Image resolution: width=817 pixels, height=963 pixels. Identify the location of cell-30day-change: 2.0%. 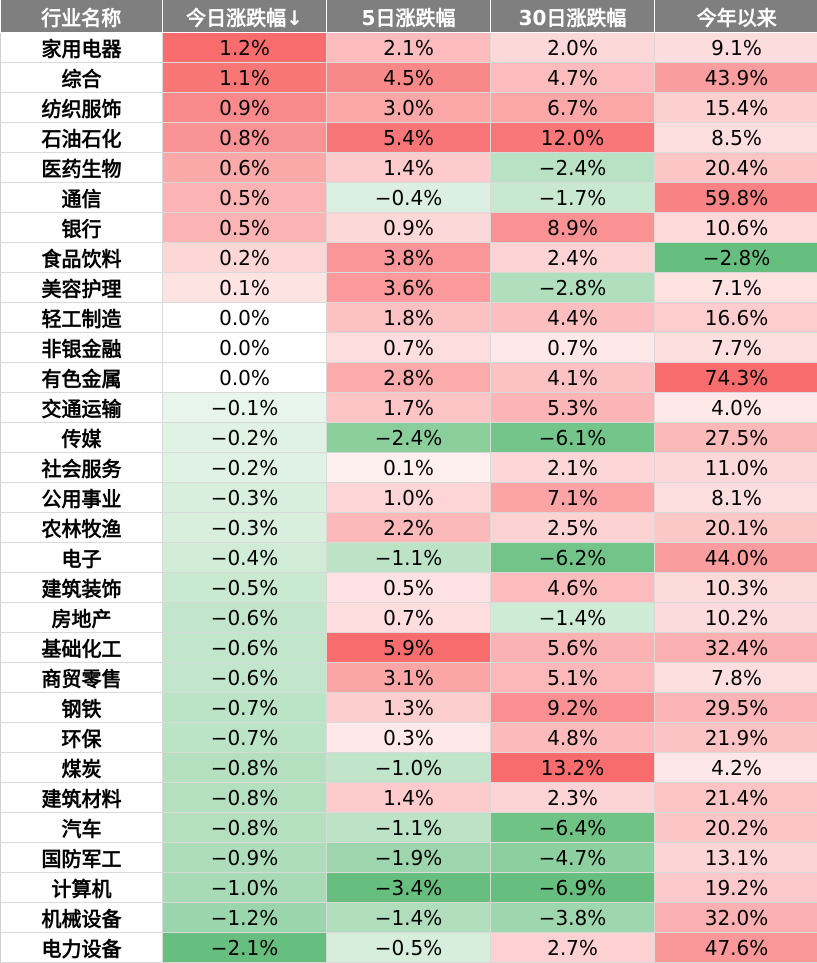
(573, 48).